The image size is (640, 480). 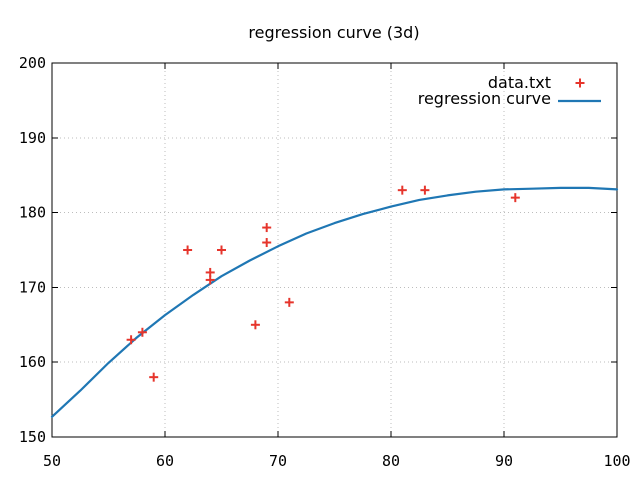 I want to click on legend-plus-marker-icon, so click(x=580, y=83).